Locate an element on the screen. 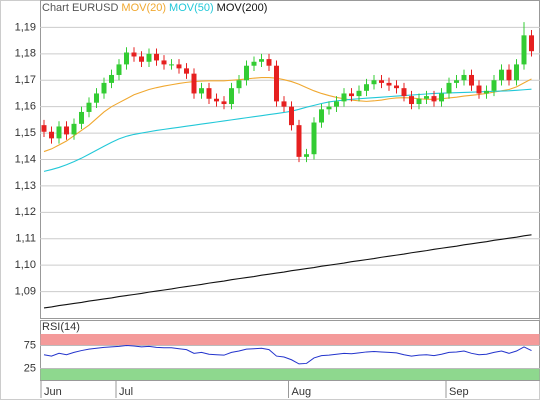 This screenshot has width=540, height=400. rsi-line is located at coordinates (287, 354).